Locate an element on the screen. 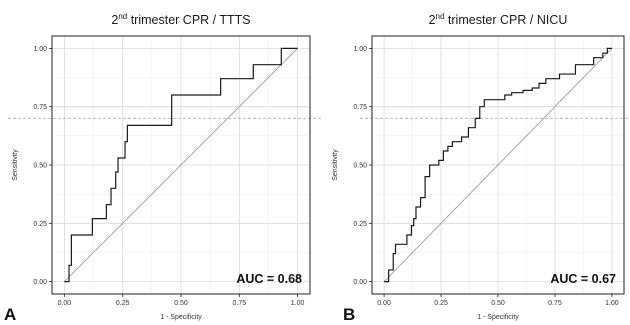  auc-annotation: AUC = 0.67 is located at coordinates (583, 279).